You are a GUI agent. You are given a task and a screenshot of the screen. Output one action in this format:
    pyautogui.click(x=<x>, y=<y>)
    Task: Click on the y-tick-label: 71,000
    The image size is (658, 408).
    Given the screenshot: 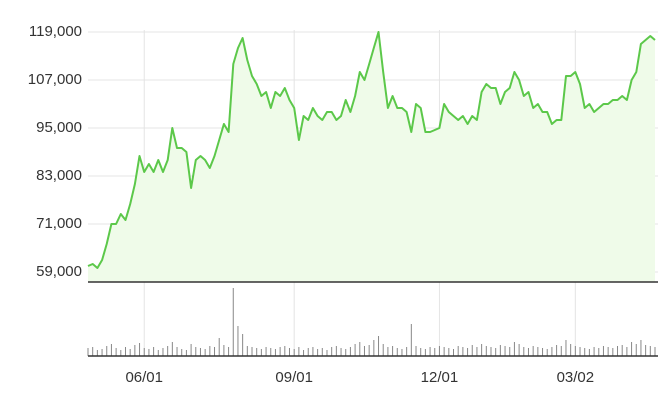 What is the action you would take?
    pyautogui.click(x=59, y=223)
    